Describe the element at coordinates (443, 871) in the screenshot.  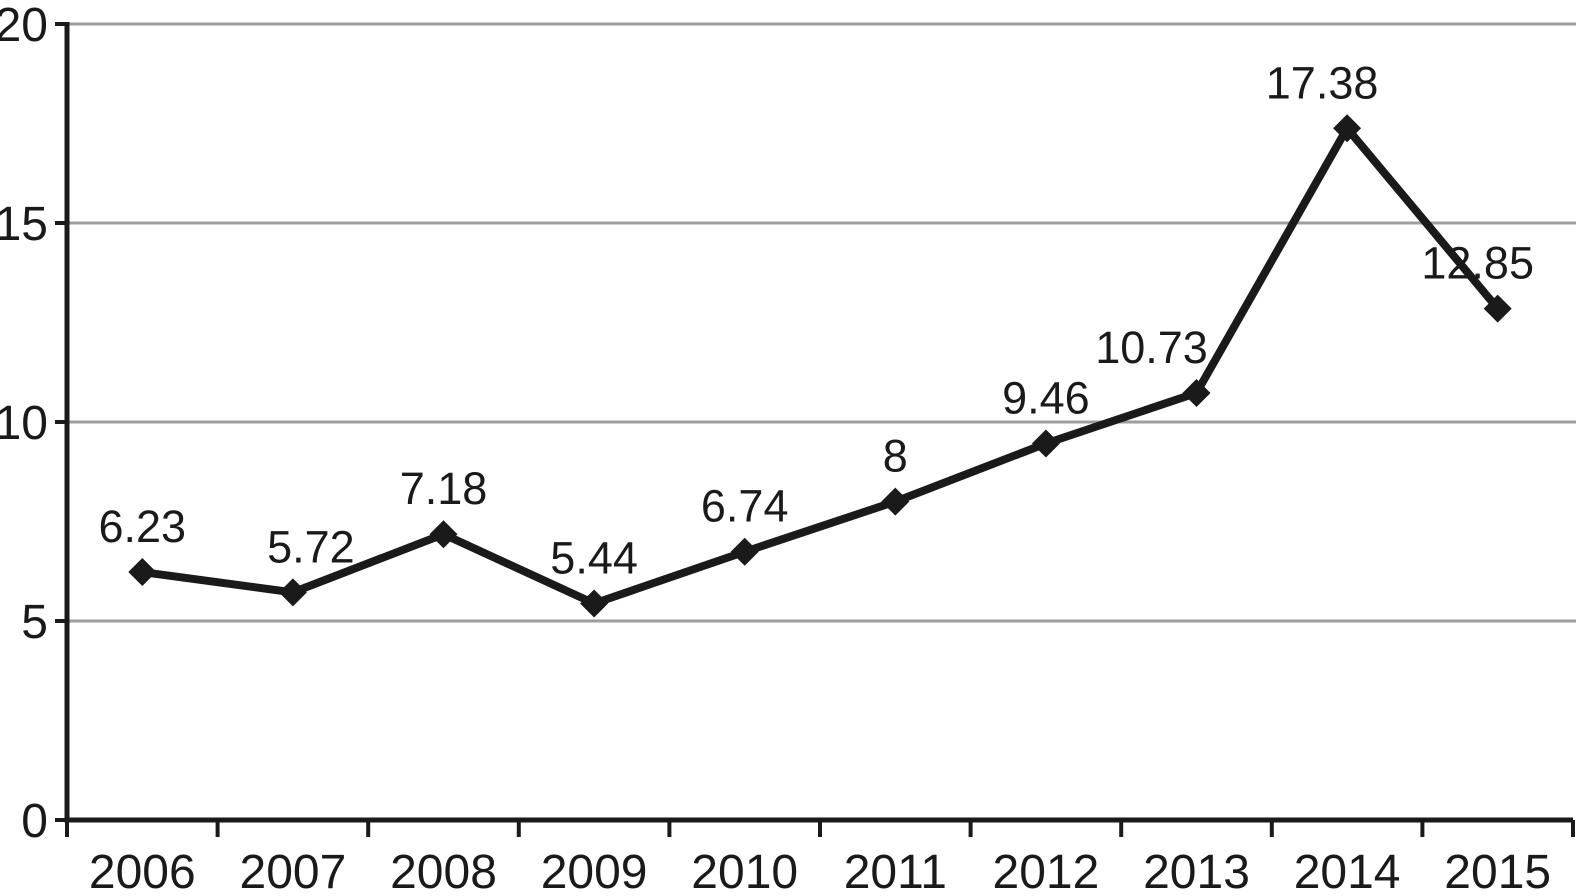
I see `x-axis-category-label: 2008` at that location.